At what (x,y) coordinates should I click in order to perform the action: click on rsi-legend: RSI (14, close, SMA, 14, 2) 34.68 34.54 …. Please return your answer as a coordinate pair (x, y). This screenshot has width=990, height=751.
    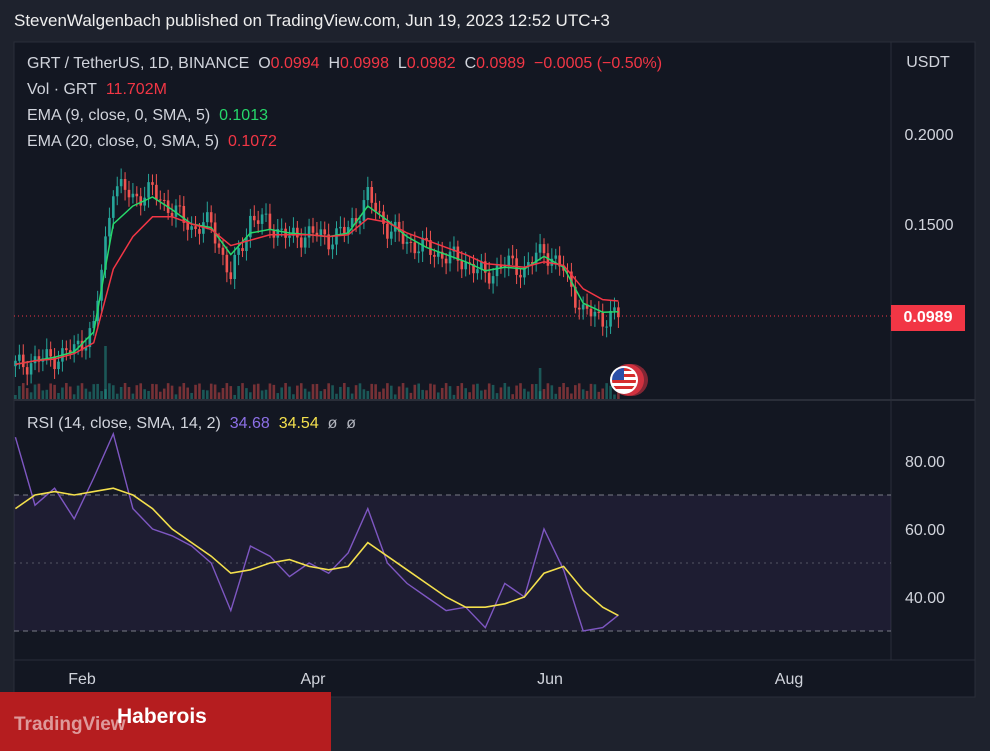
    Looking at the image, I should click on (191, 424).